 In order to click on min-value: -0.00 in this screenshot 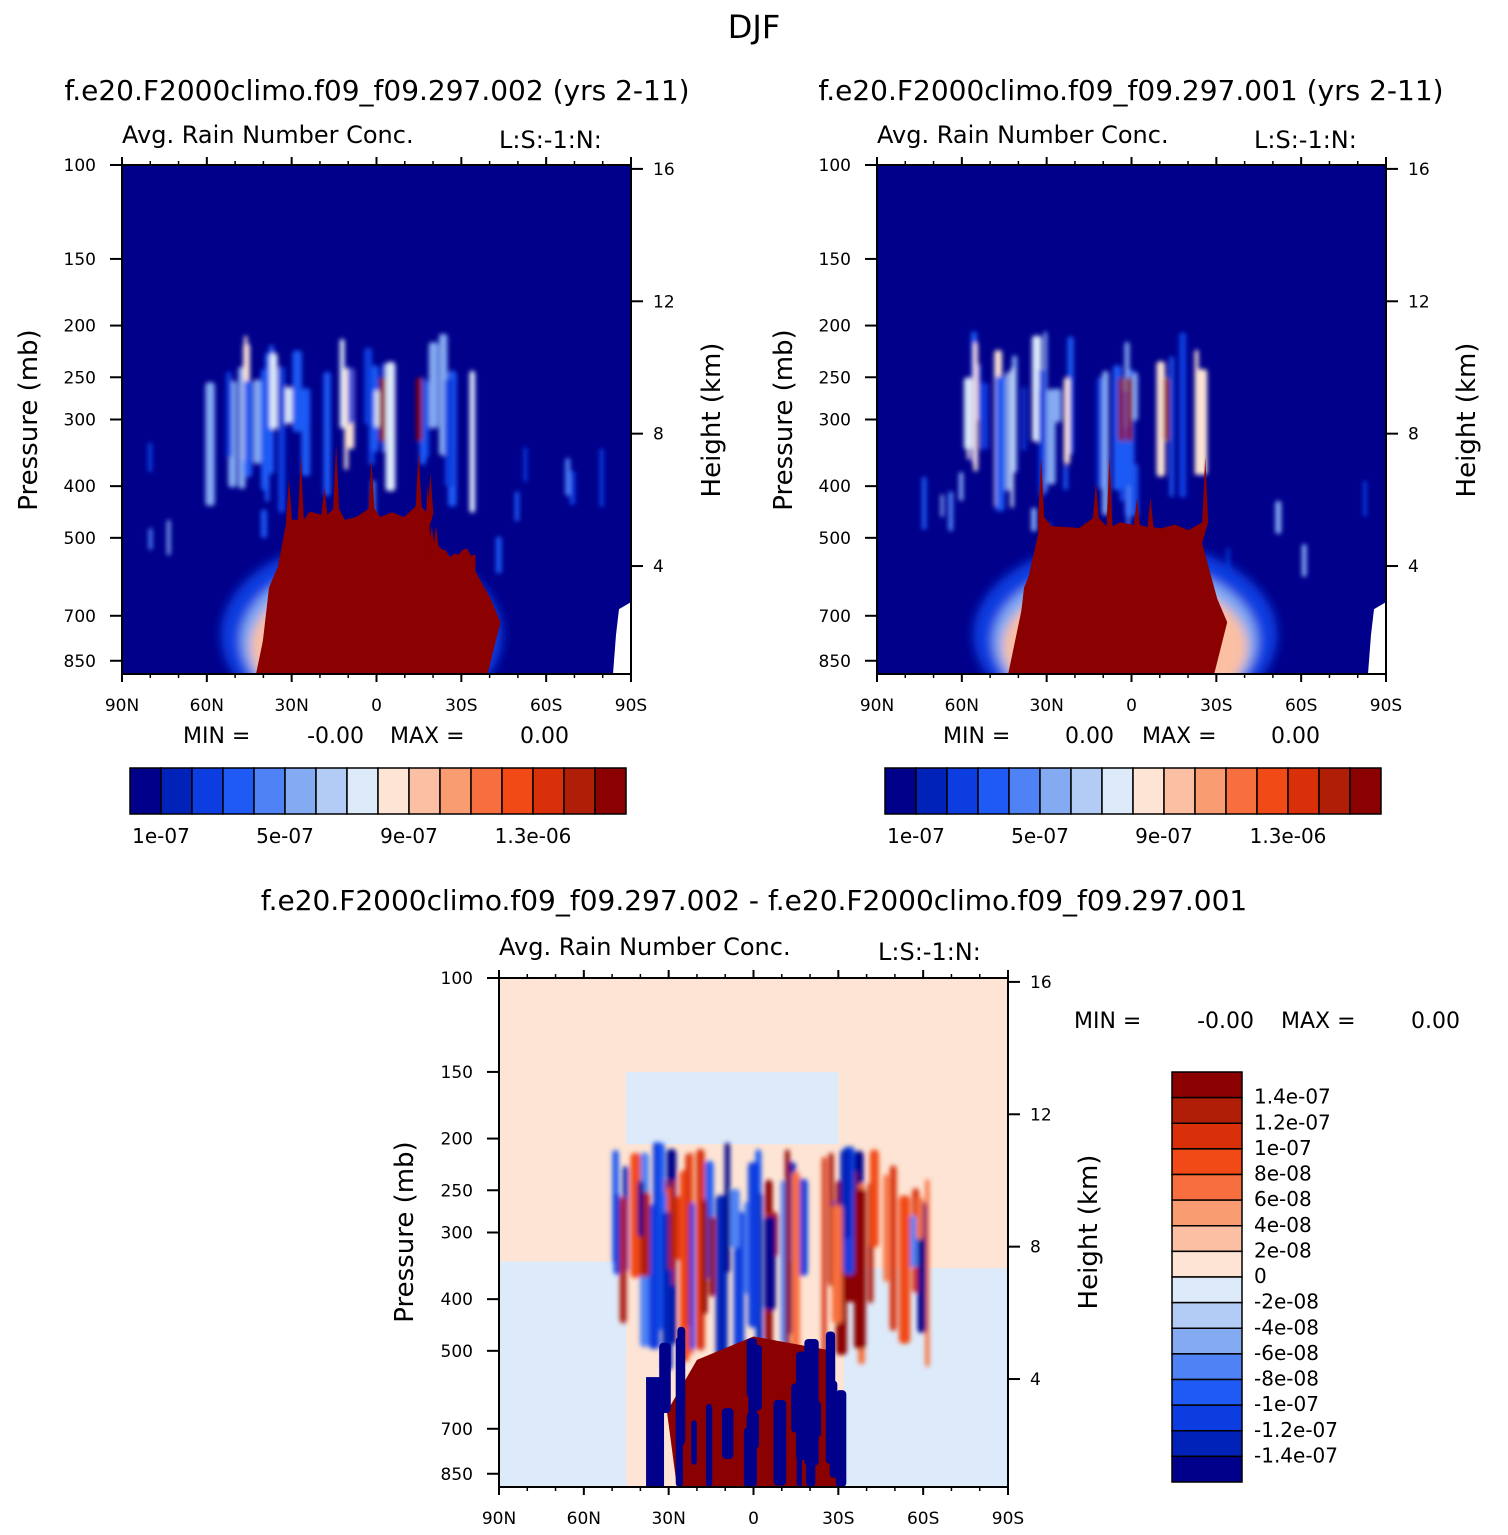, I will do `click(1225, 1021)`.